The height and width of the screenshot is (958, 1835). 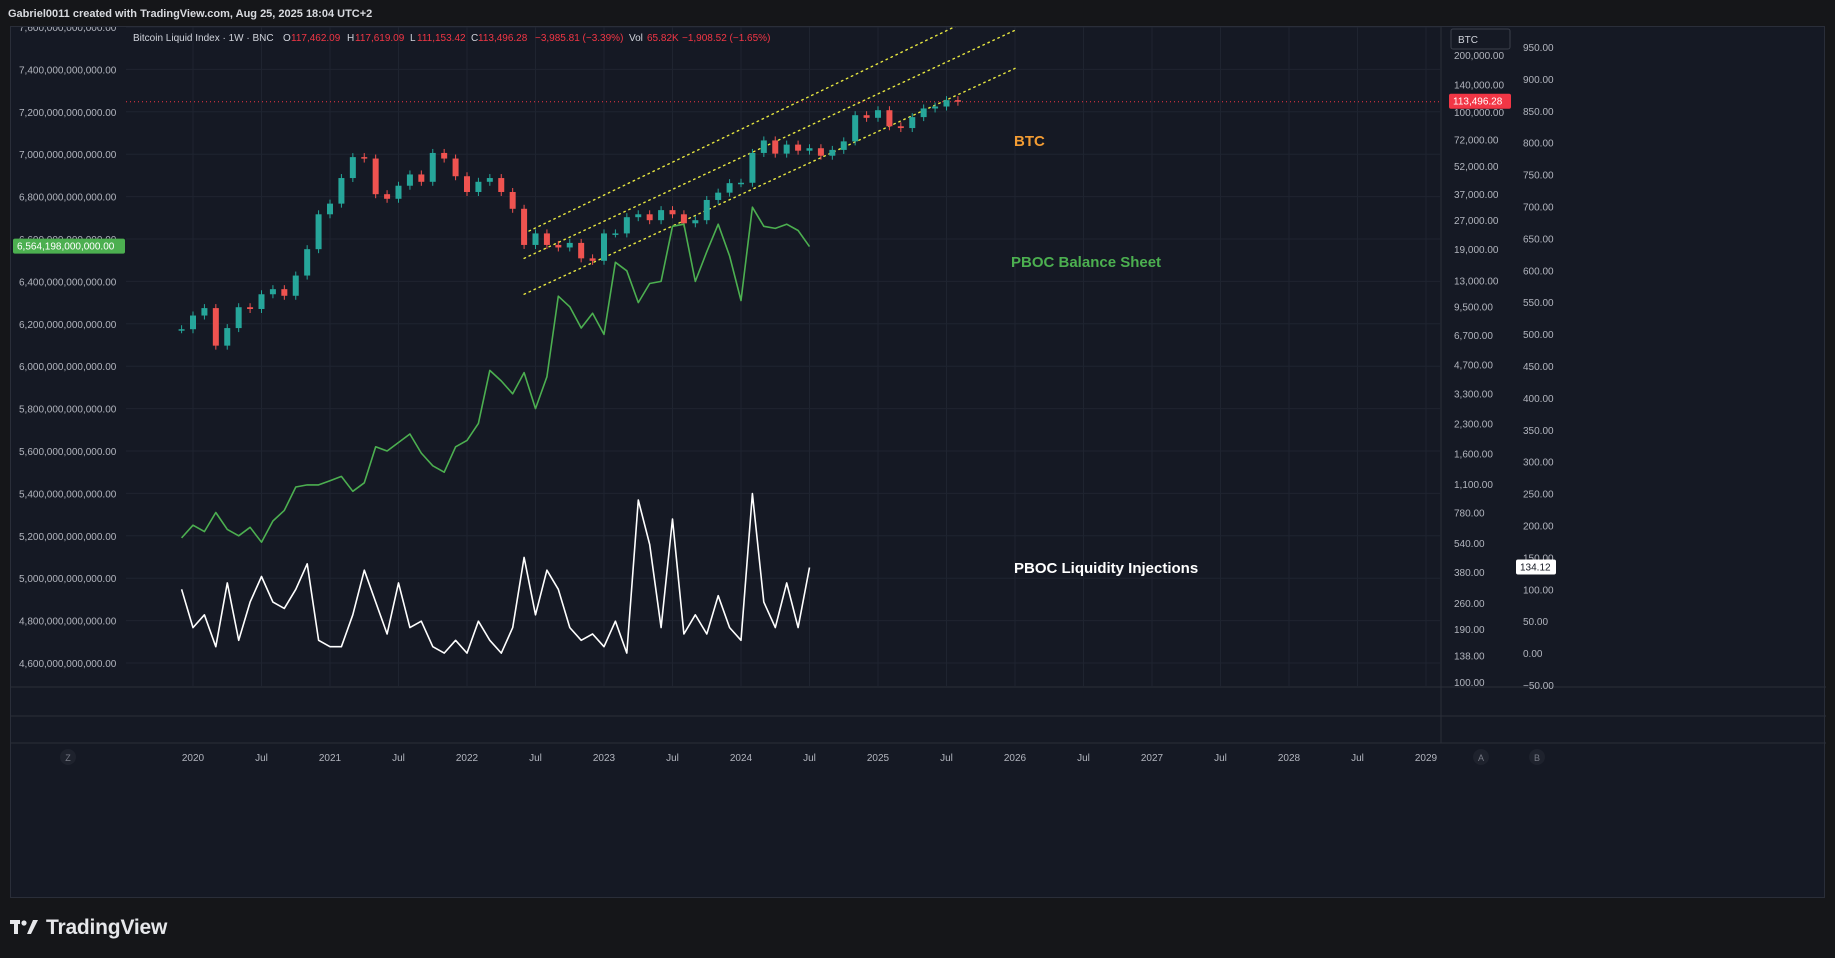 What do you see at coordinates (1476, 221) in the screenshot?
I see `right-axis1-tick-label: 27,000.00` at bounding box center [1476, 221].